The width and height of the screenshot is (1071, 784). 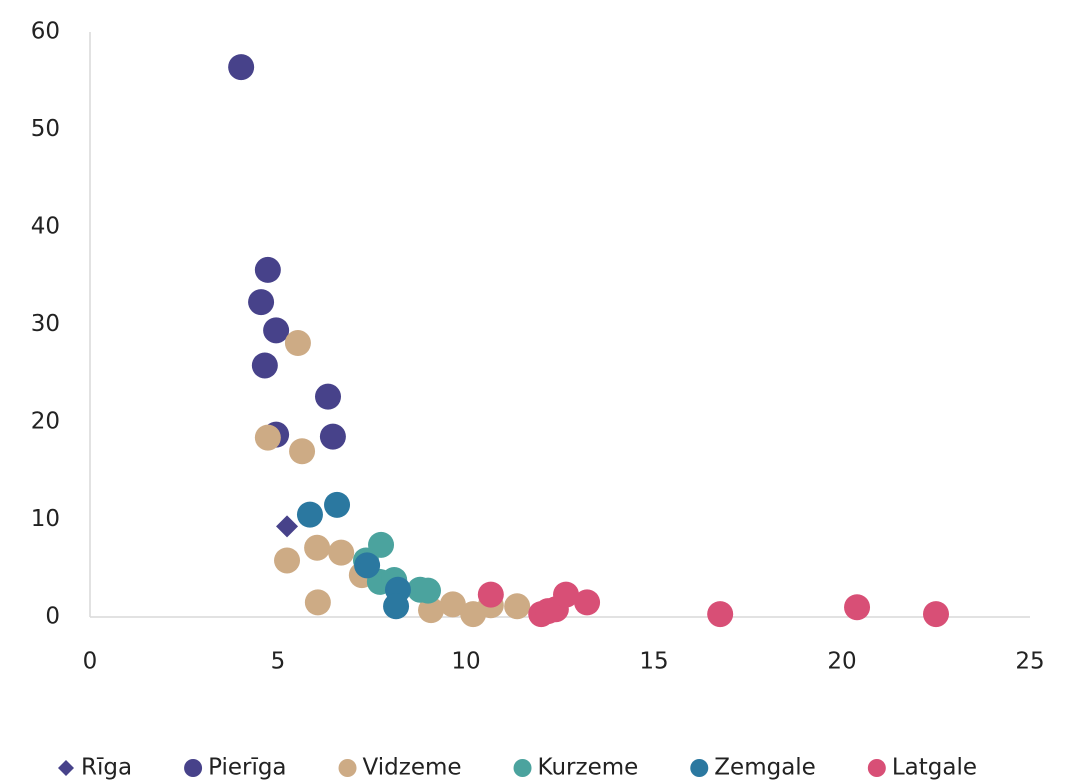 What do you see at coordinates (412, 768) in the screenshot?
I see `legend-label: Vidzeme` at bounding box center [412, 768].